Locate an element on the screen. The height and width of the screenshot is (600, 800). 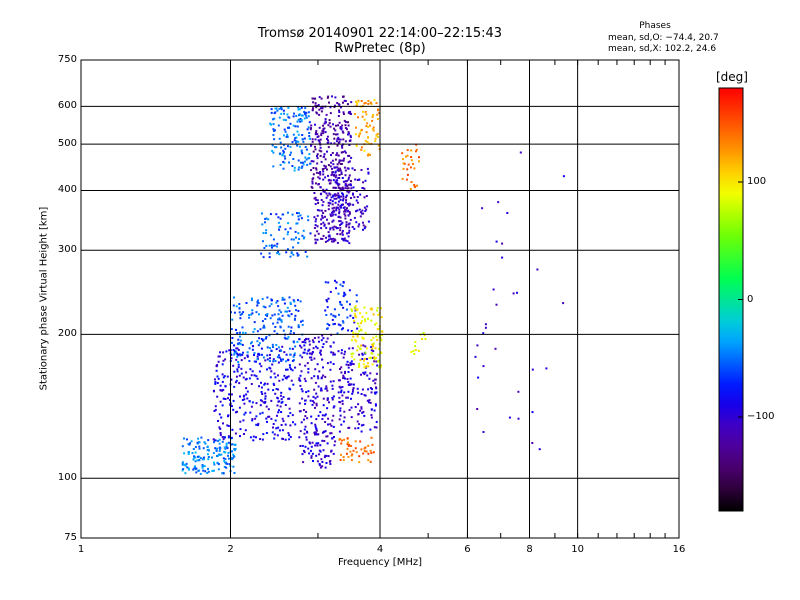
x-tick-label: 6 is located at coordinates (467, 549).